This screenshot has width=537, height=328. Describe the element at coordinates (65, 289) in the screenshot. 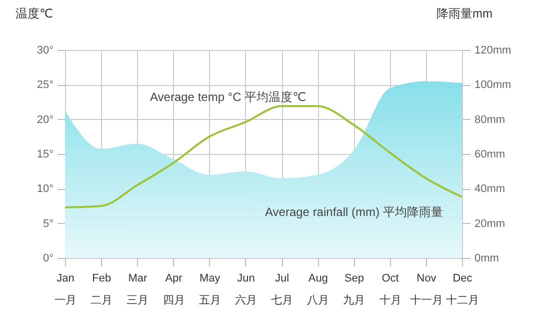

I see `x-tick-label: Jan 一月` at that location.